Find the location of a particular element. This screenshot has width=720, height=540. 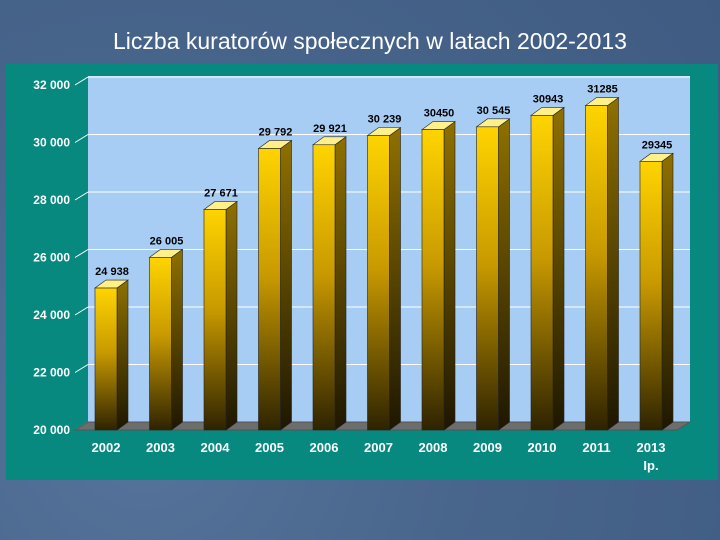

x-tick-label: 2011 is located at coordinates (596, 447).